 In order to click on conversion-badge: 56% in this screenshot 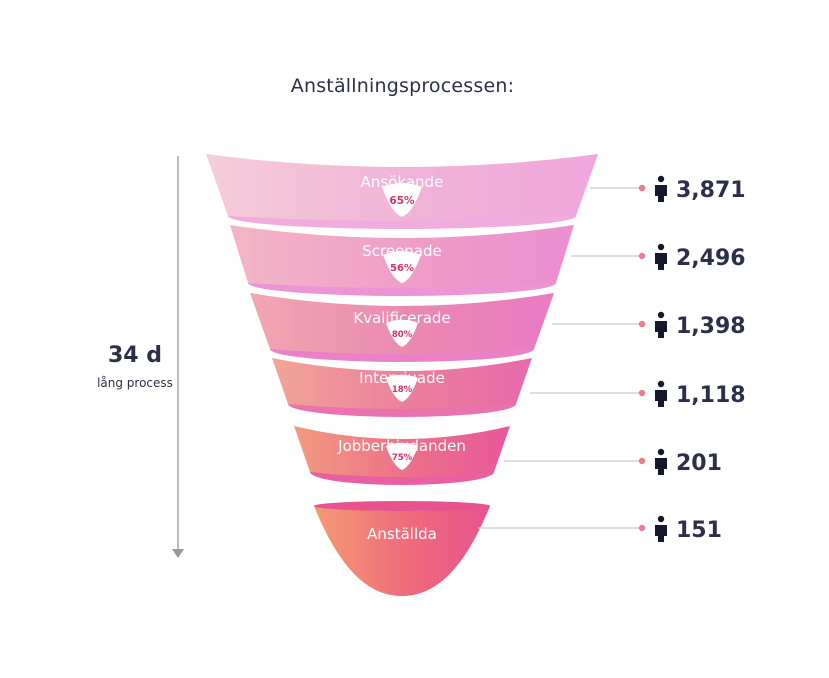, I will do `click(402, 267)`.